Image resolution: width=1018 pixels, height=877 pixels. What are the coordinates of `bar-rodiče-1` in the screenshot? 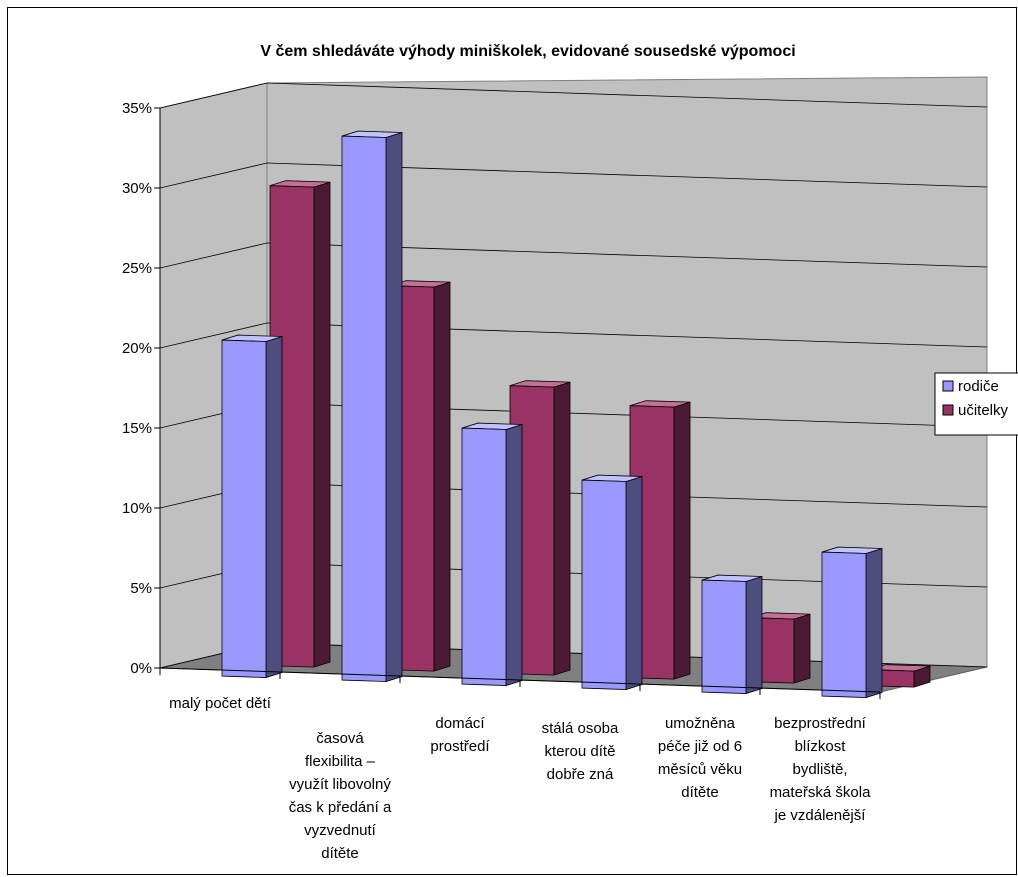 It's located at (372, 406).